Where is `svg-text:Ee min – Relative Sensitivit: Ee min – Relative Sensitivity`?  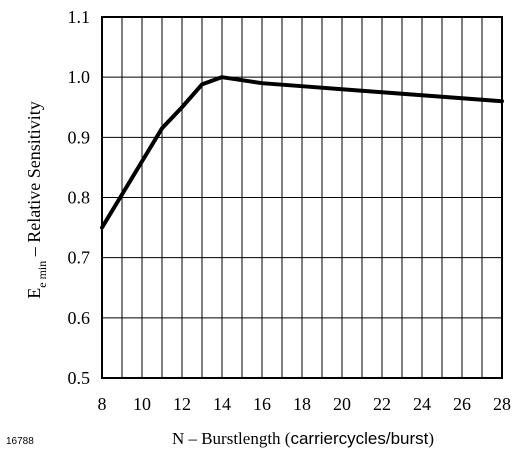 svg-text:Ee min – Relative Sensitivit: Ee min – Relative Sensitivity is located at coordinates (36, 200).